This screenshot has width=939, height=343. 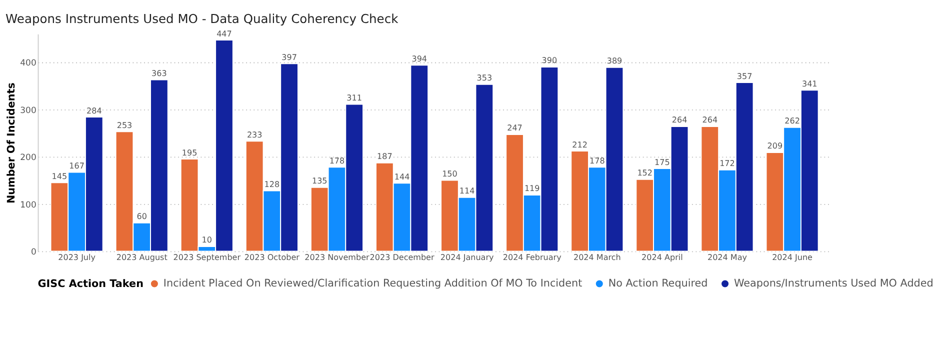 I want to click on y-axis-title: Number Of Incidents, so click(x=11, y=143).